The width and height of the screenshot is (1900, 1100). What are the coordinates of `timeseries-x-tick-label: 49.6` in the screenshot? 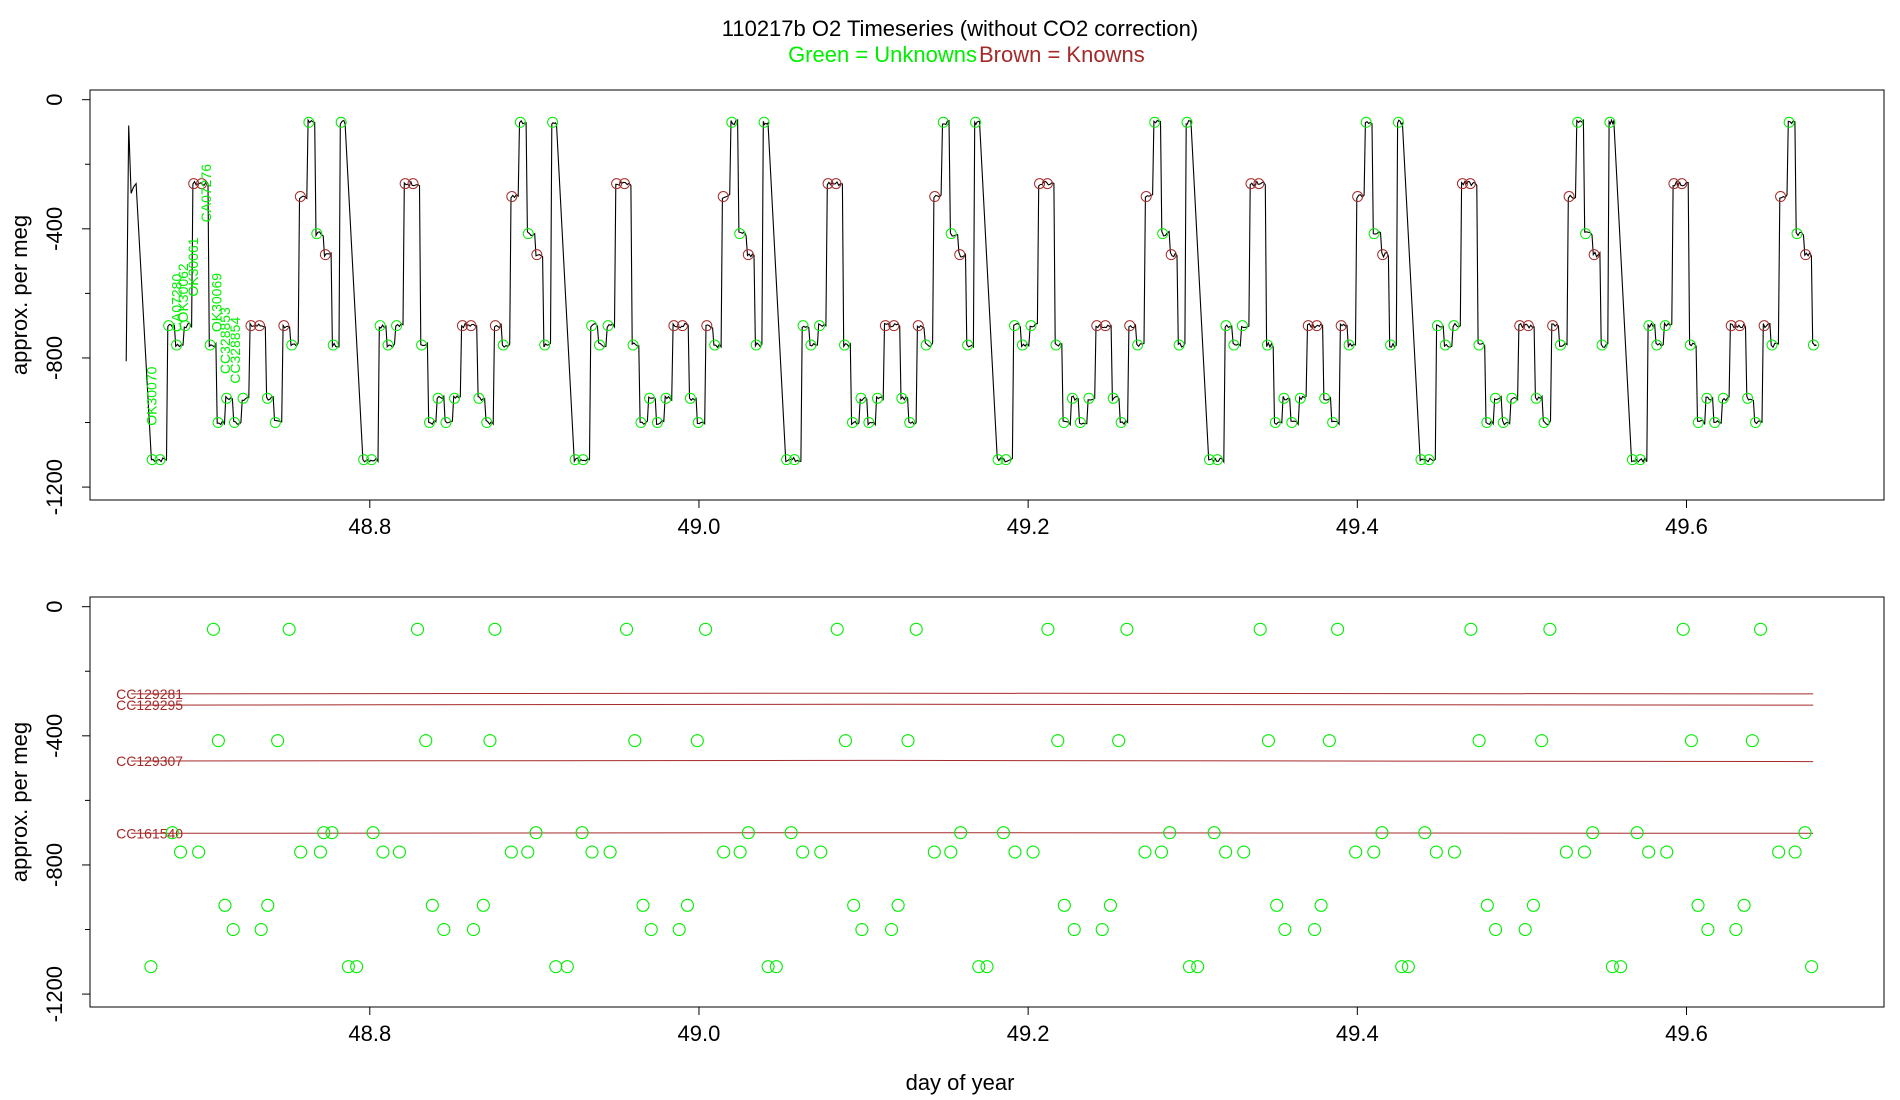 It's located at (1686, 526).